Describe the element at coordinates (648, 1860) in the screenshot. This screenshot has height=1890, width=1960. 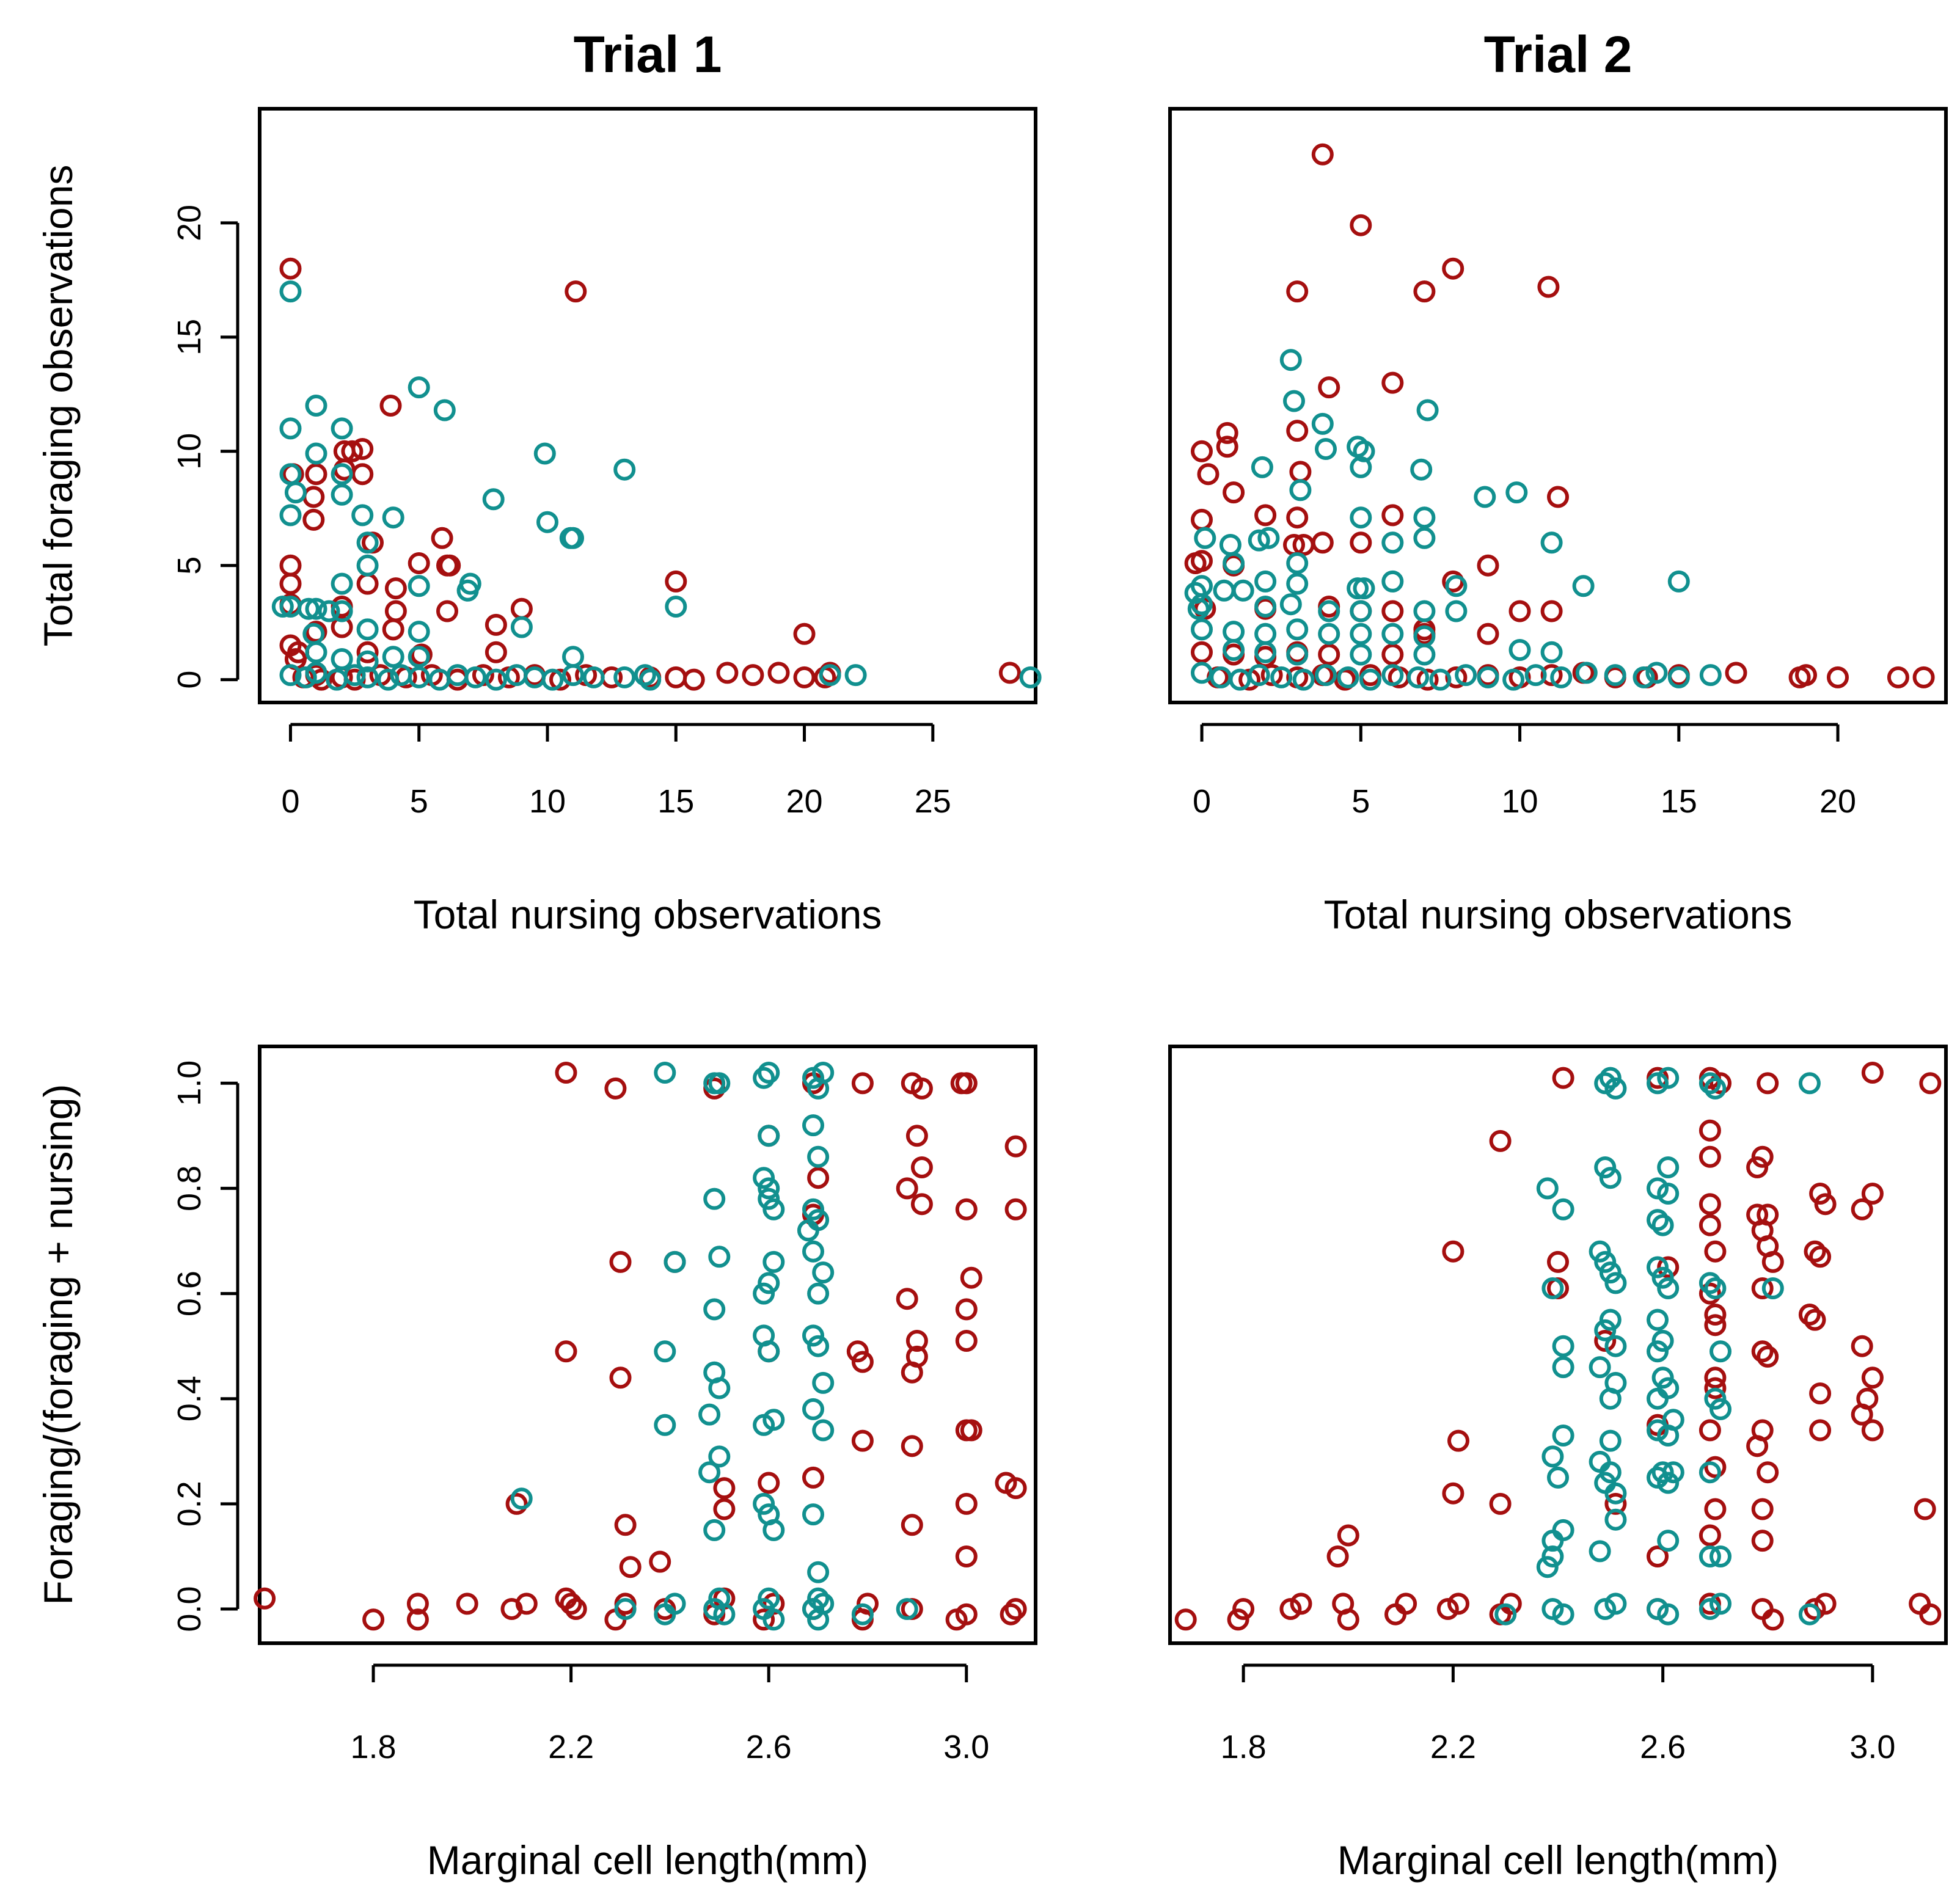
I see `x-axis-label: Marginal cell length(mm)` at that location.